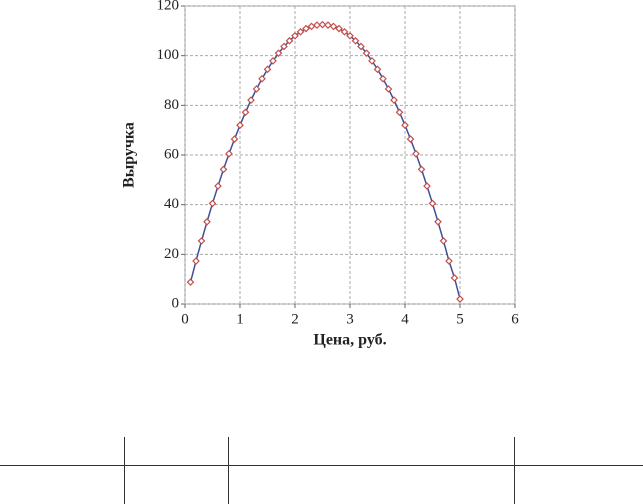 The image size is (643, 504). What do you see at coordinates (171, 154) in the screenshot?
I see `y-tick-label: 60` at bounding box center [171, 154].